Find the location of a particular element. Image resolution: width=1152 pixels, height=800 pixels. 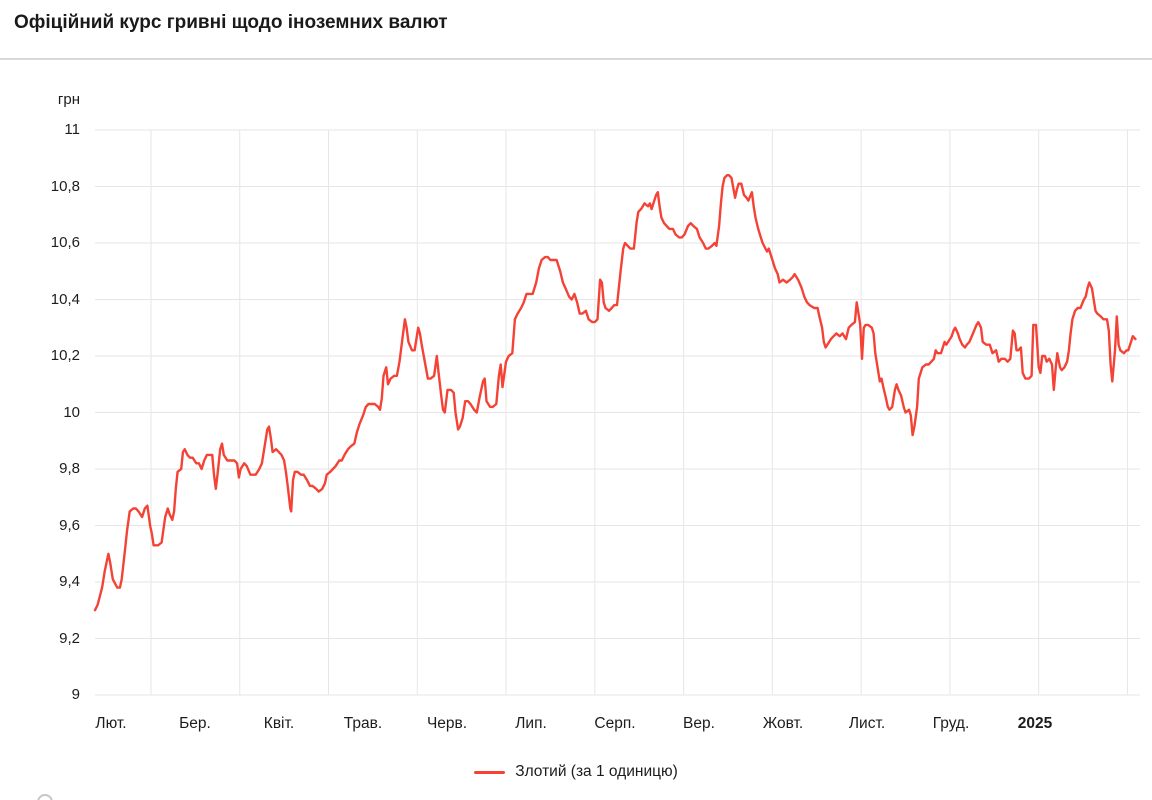

y-tick-label: 11 is located at coordinates (72, 129).